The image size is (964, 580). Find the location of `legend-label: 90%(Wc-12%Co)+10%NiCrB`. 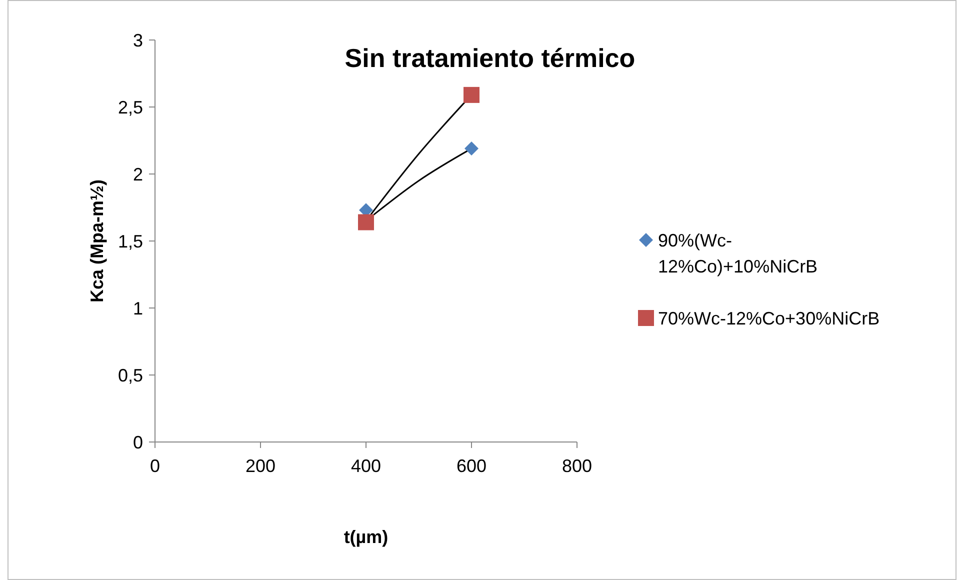

legend-label: 90%(Wc-12%Co)+10%NiCrB is located at coordinates (738, 253).